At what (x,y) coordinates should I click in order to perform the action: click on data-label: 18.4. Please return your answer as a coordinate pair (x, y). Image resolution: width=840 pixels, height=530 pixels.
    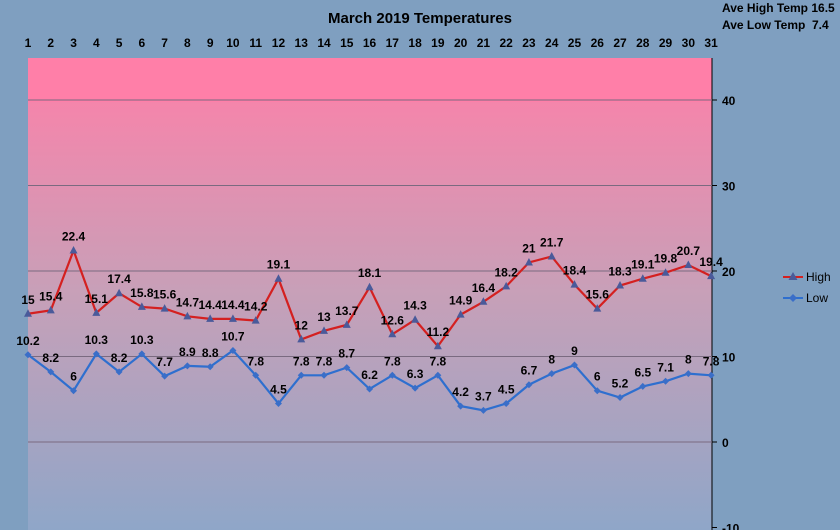
    Looking at the image, I should click on (575, 271).